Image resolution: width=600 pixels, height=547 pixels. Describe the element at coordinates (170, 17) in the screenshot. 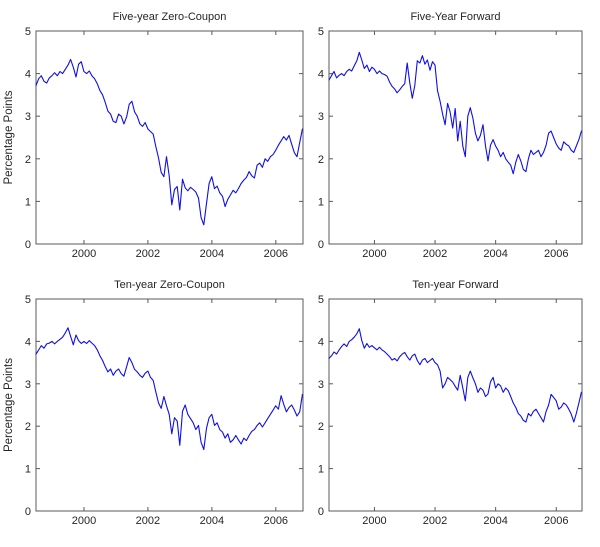

I see `subplot-title: Five-year Zero-Coupon` at that location.